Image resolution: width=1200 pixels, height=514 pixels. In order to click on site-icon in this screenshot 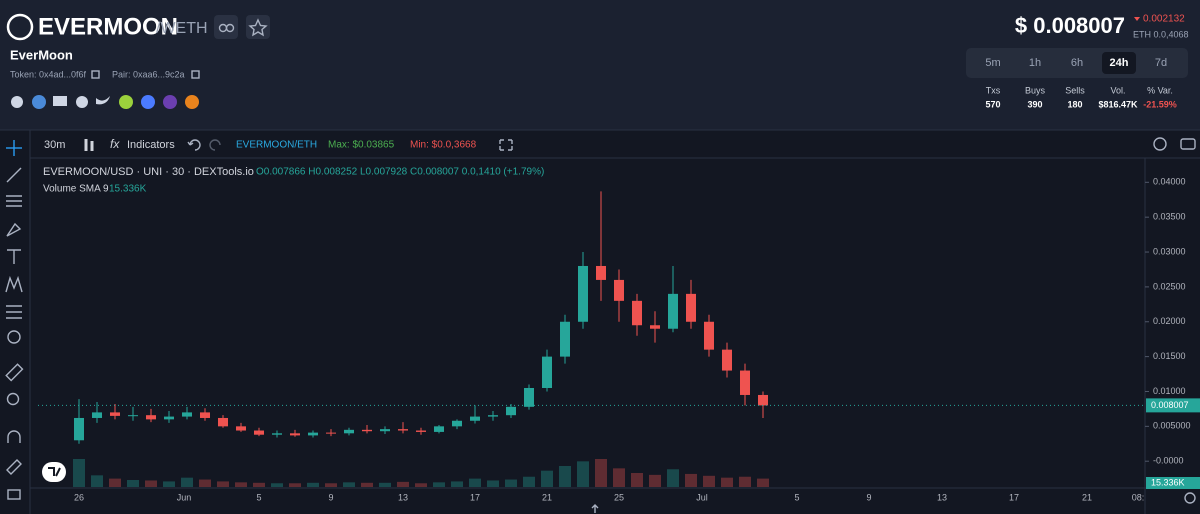, I will do `click(39, 102)`.